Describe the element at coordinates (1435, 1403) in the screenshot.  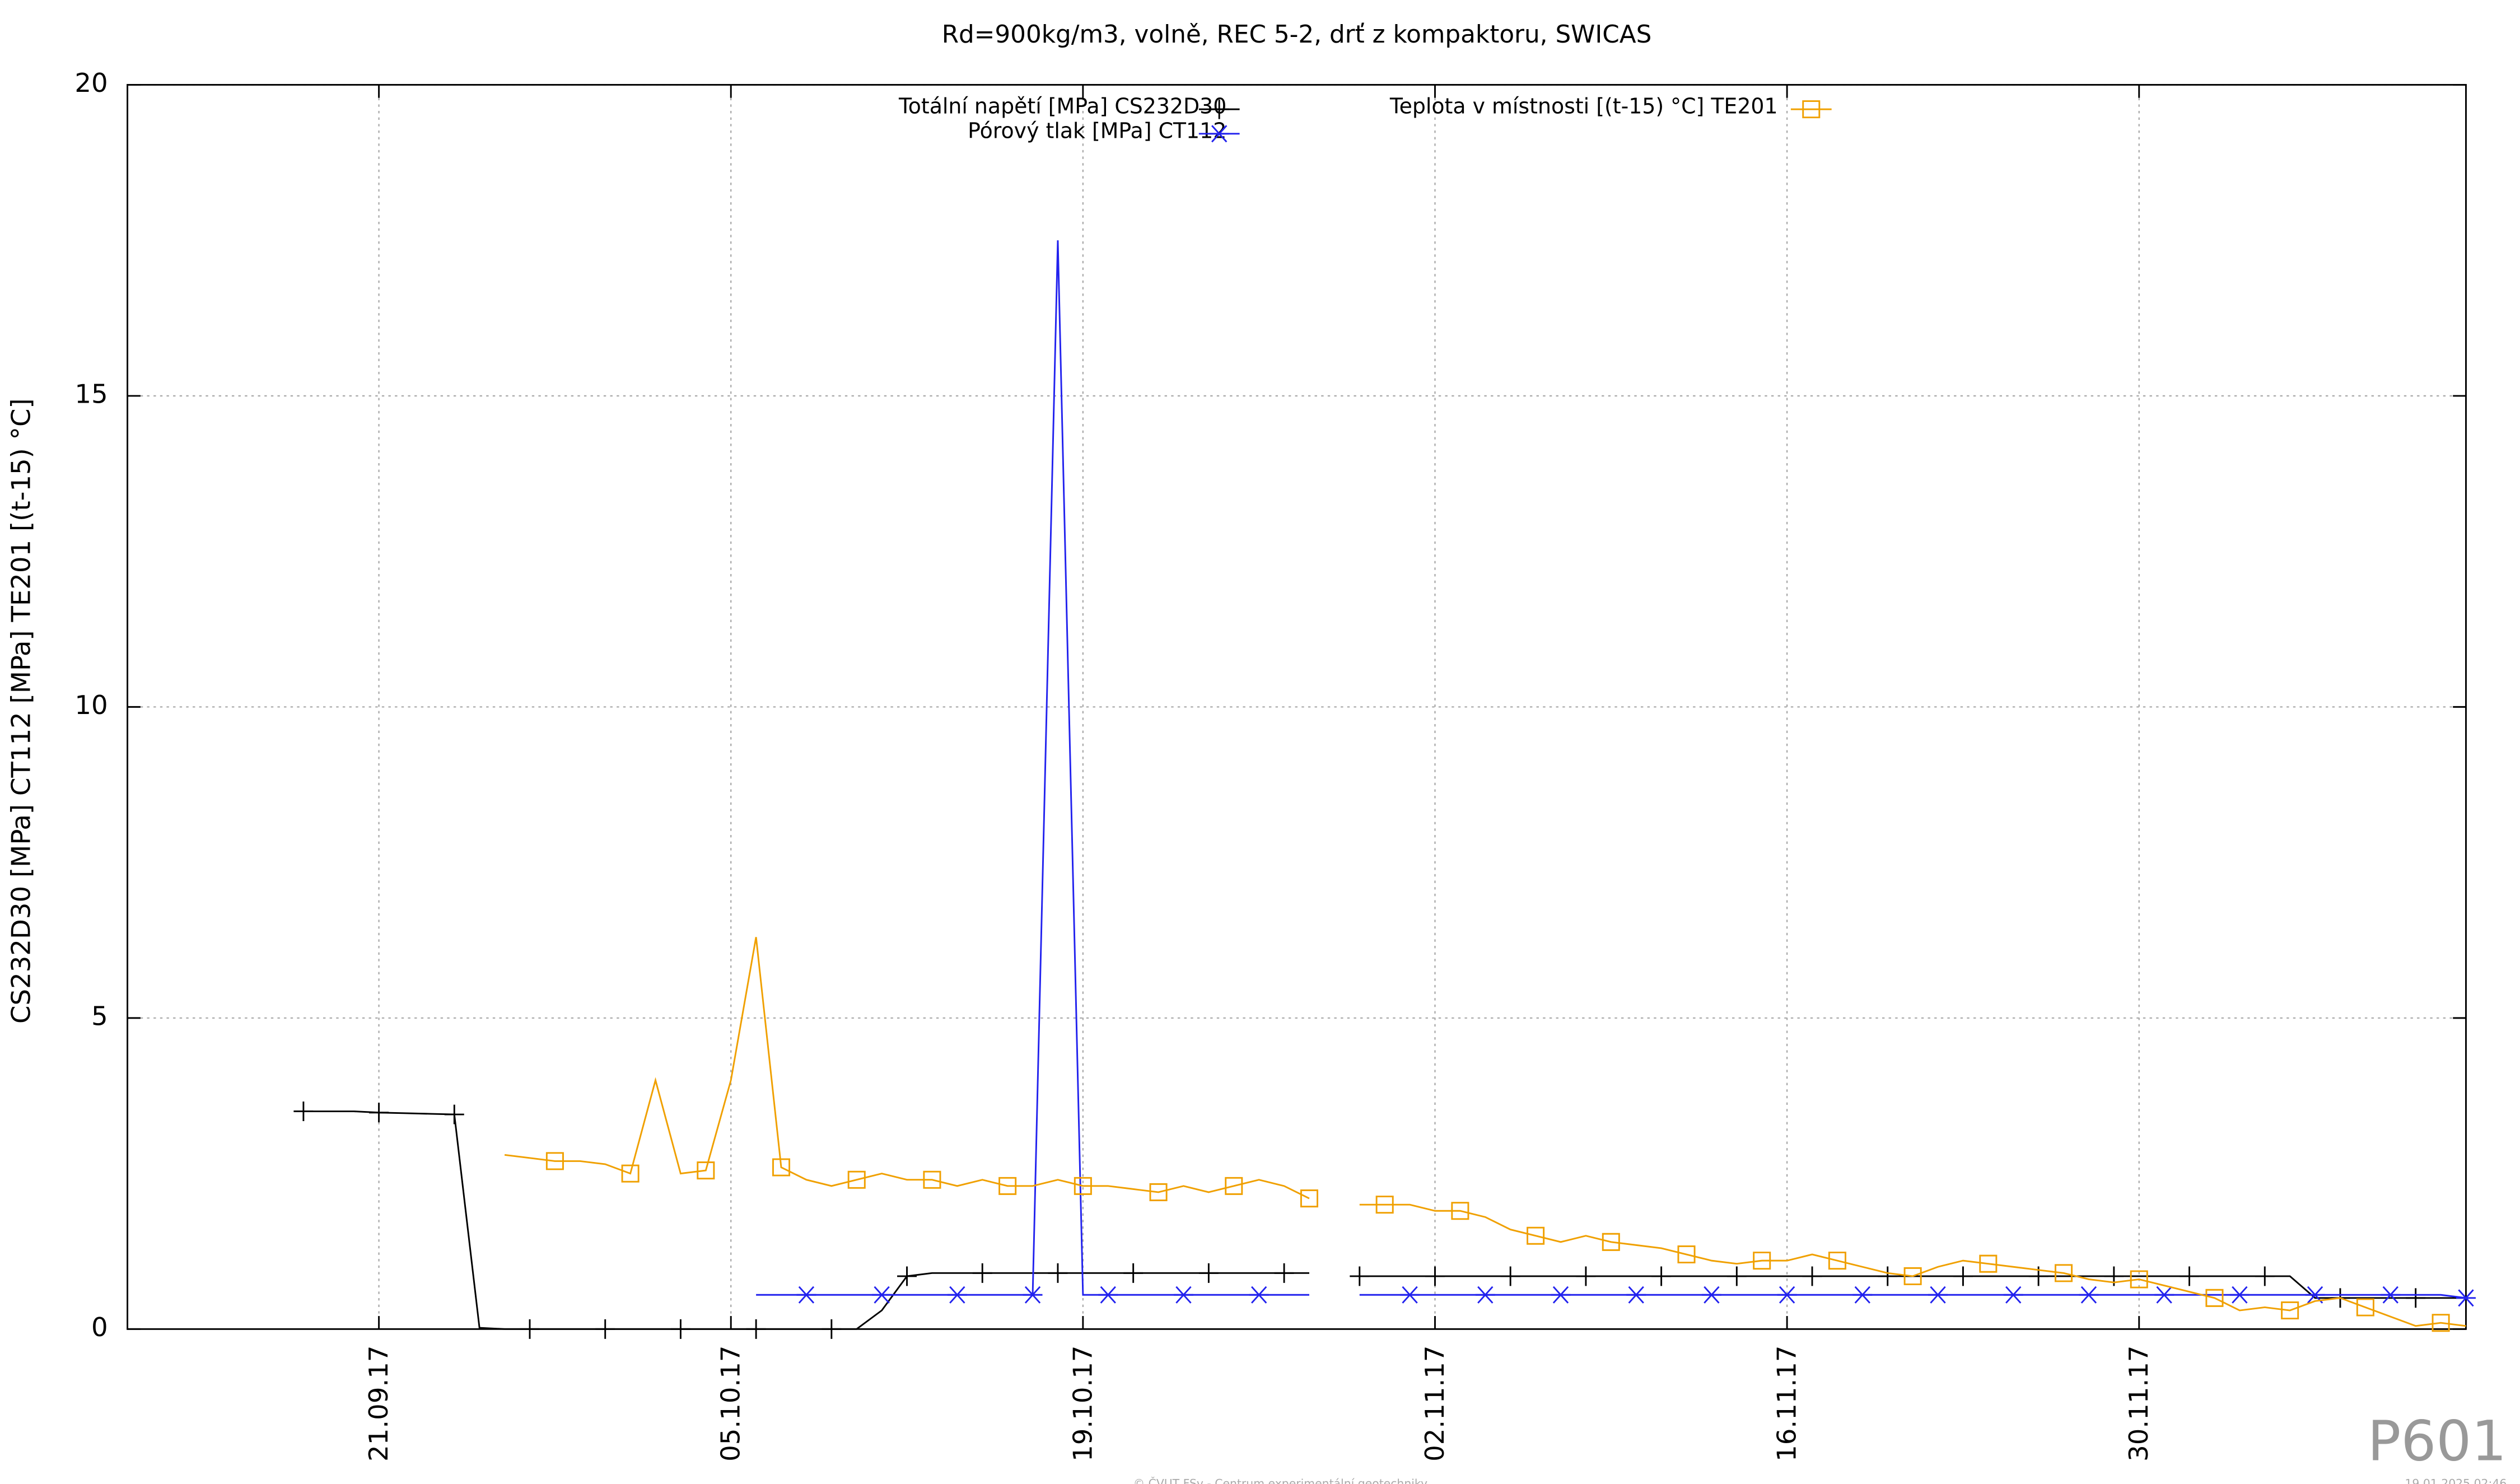
I see `x-tick-label: 02.11.17` at that location.